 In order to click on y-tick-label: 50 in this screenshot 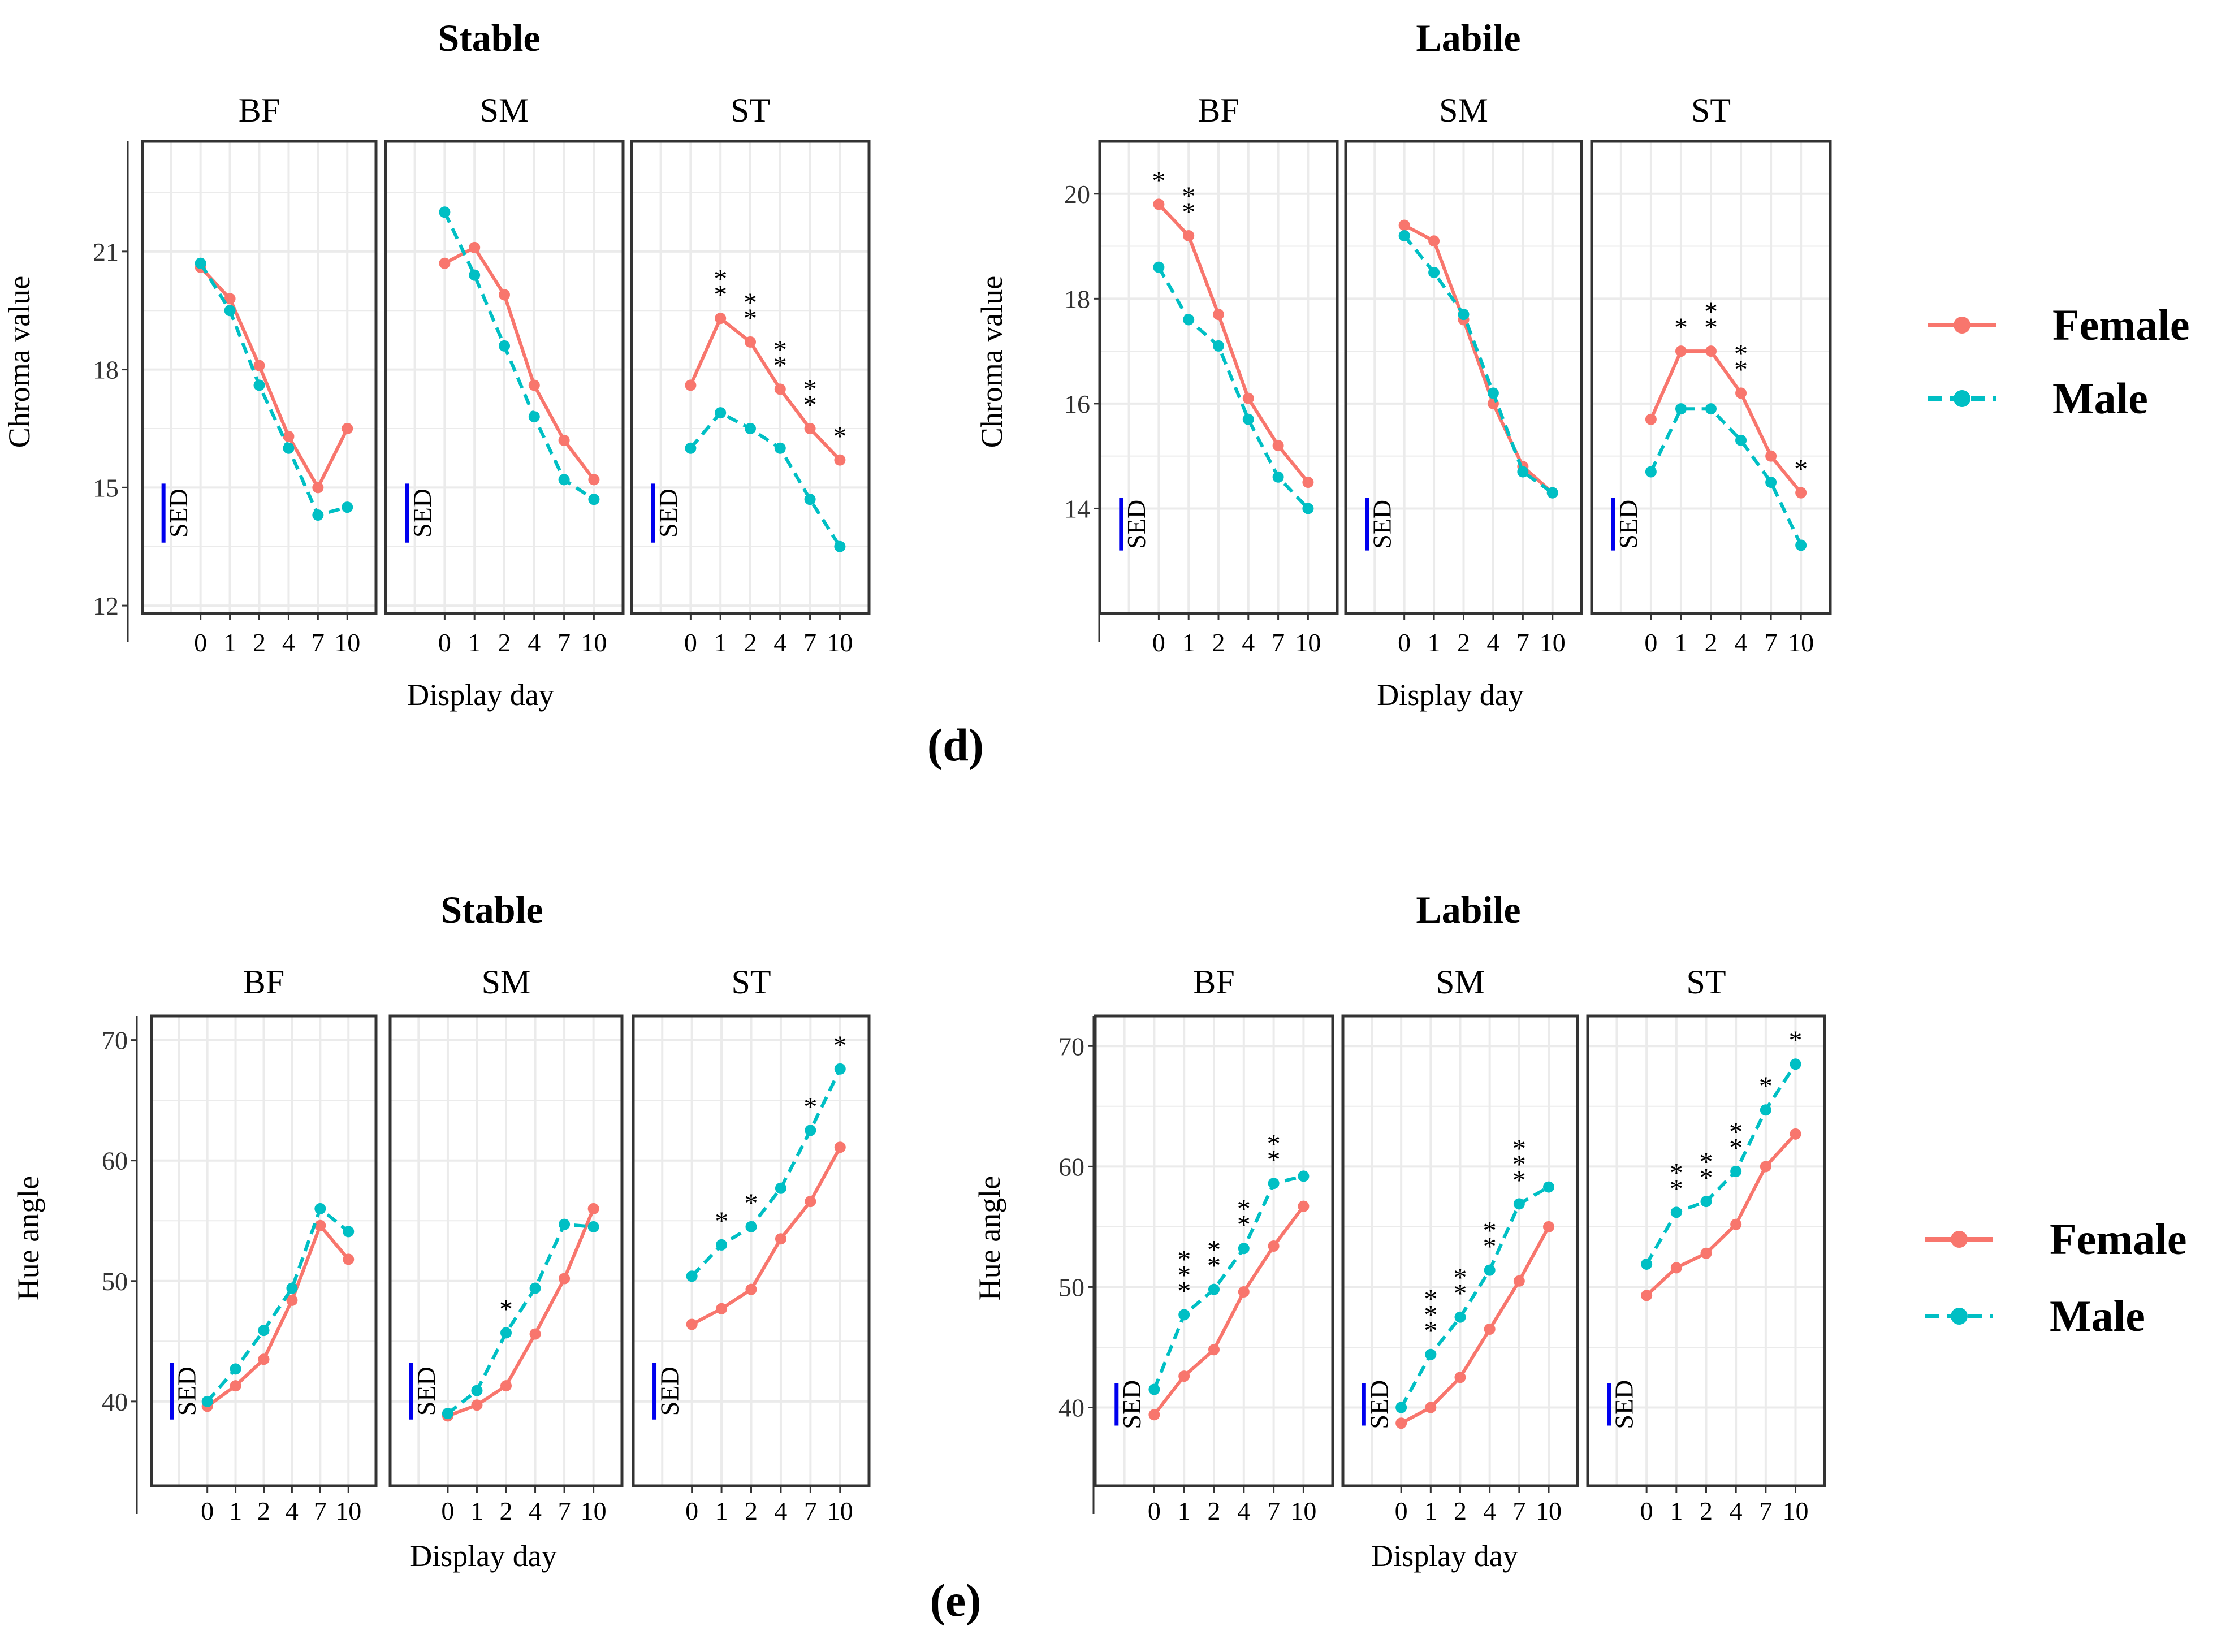, I will do `click(115, 1281)`.